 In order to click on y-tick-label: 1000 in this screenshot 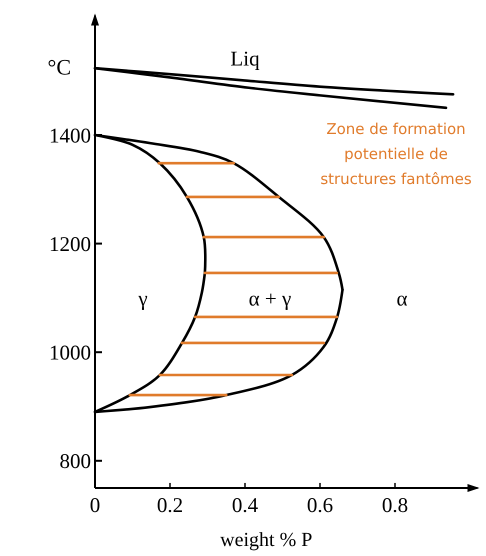, I will do `click(70, 352)`.